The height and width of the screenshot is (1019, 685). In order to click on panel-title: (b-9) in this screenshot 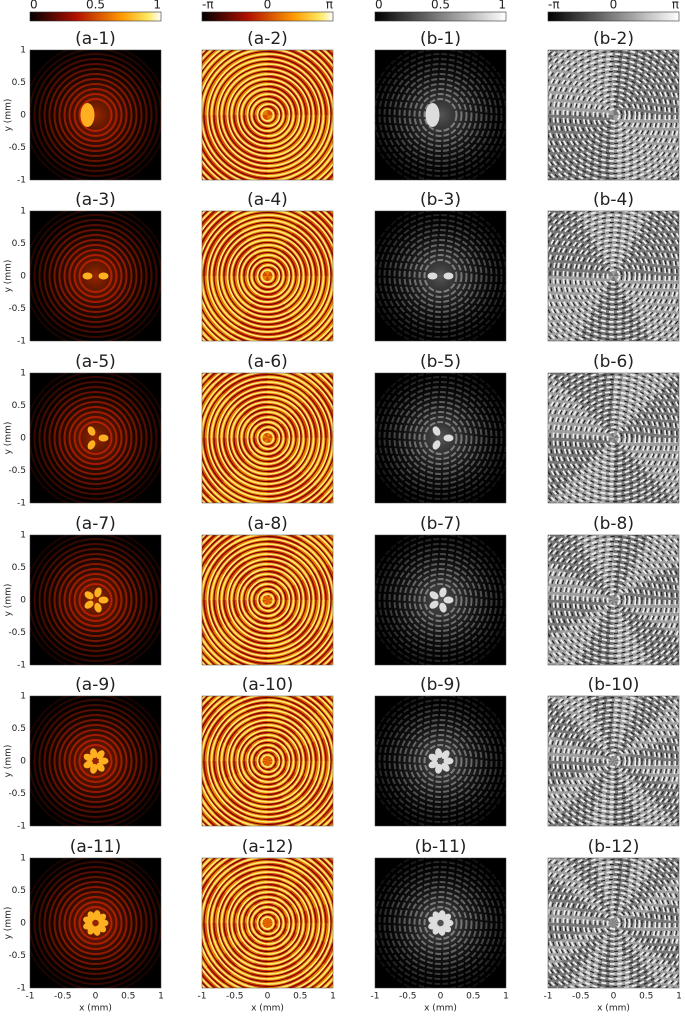, I will do `click(440, 685)`.